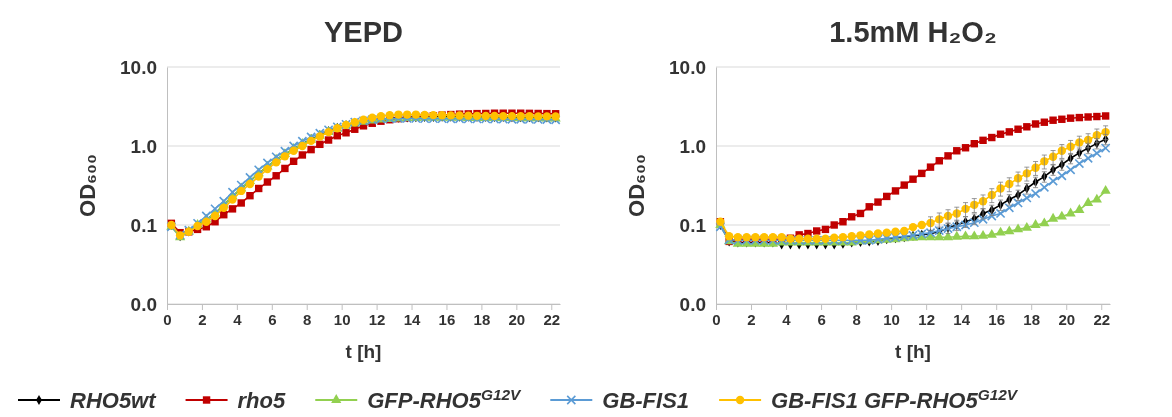 The image size is (1172, 417). Describe the element at coordinates (261, 400) in the screenshot. I see `legend-label: rho5` at that location.